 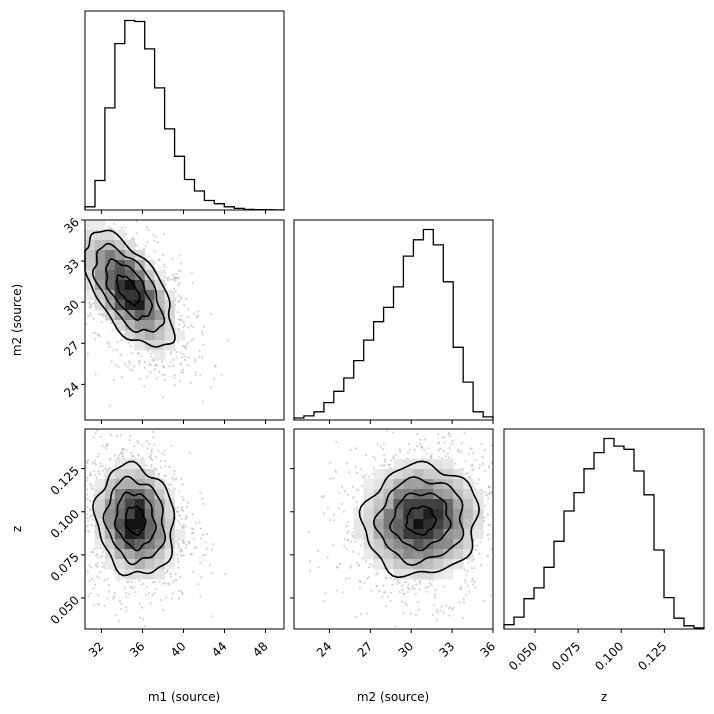 What do you see at coordinates (418, 521) in the screenshot?
I see `contour-level` at bounding box center [418, 521].